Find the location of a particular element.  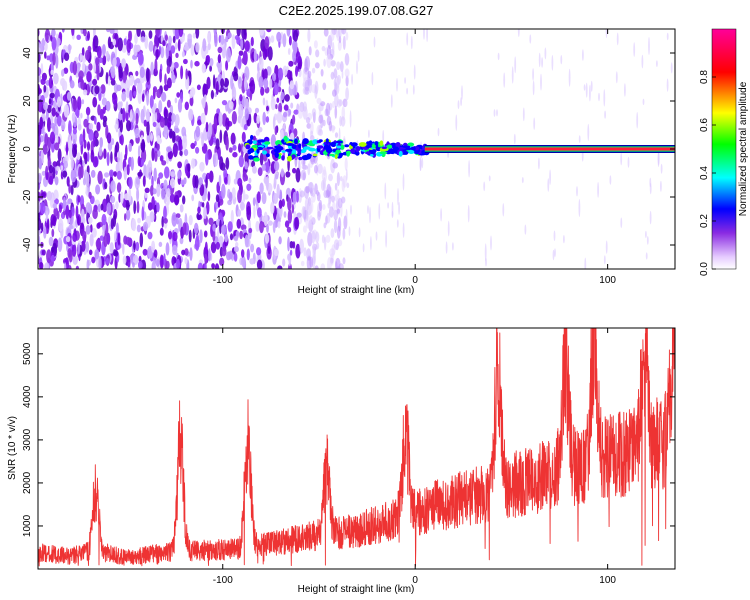

snr-y-tick-label: 5000 is located at coordinates (27, 353).